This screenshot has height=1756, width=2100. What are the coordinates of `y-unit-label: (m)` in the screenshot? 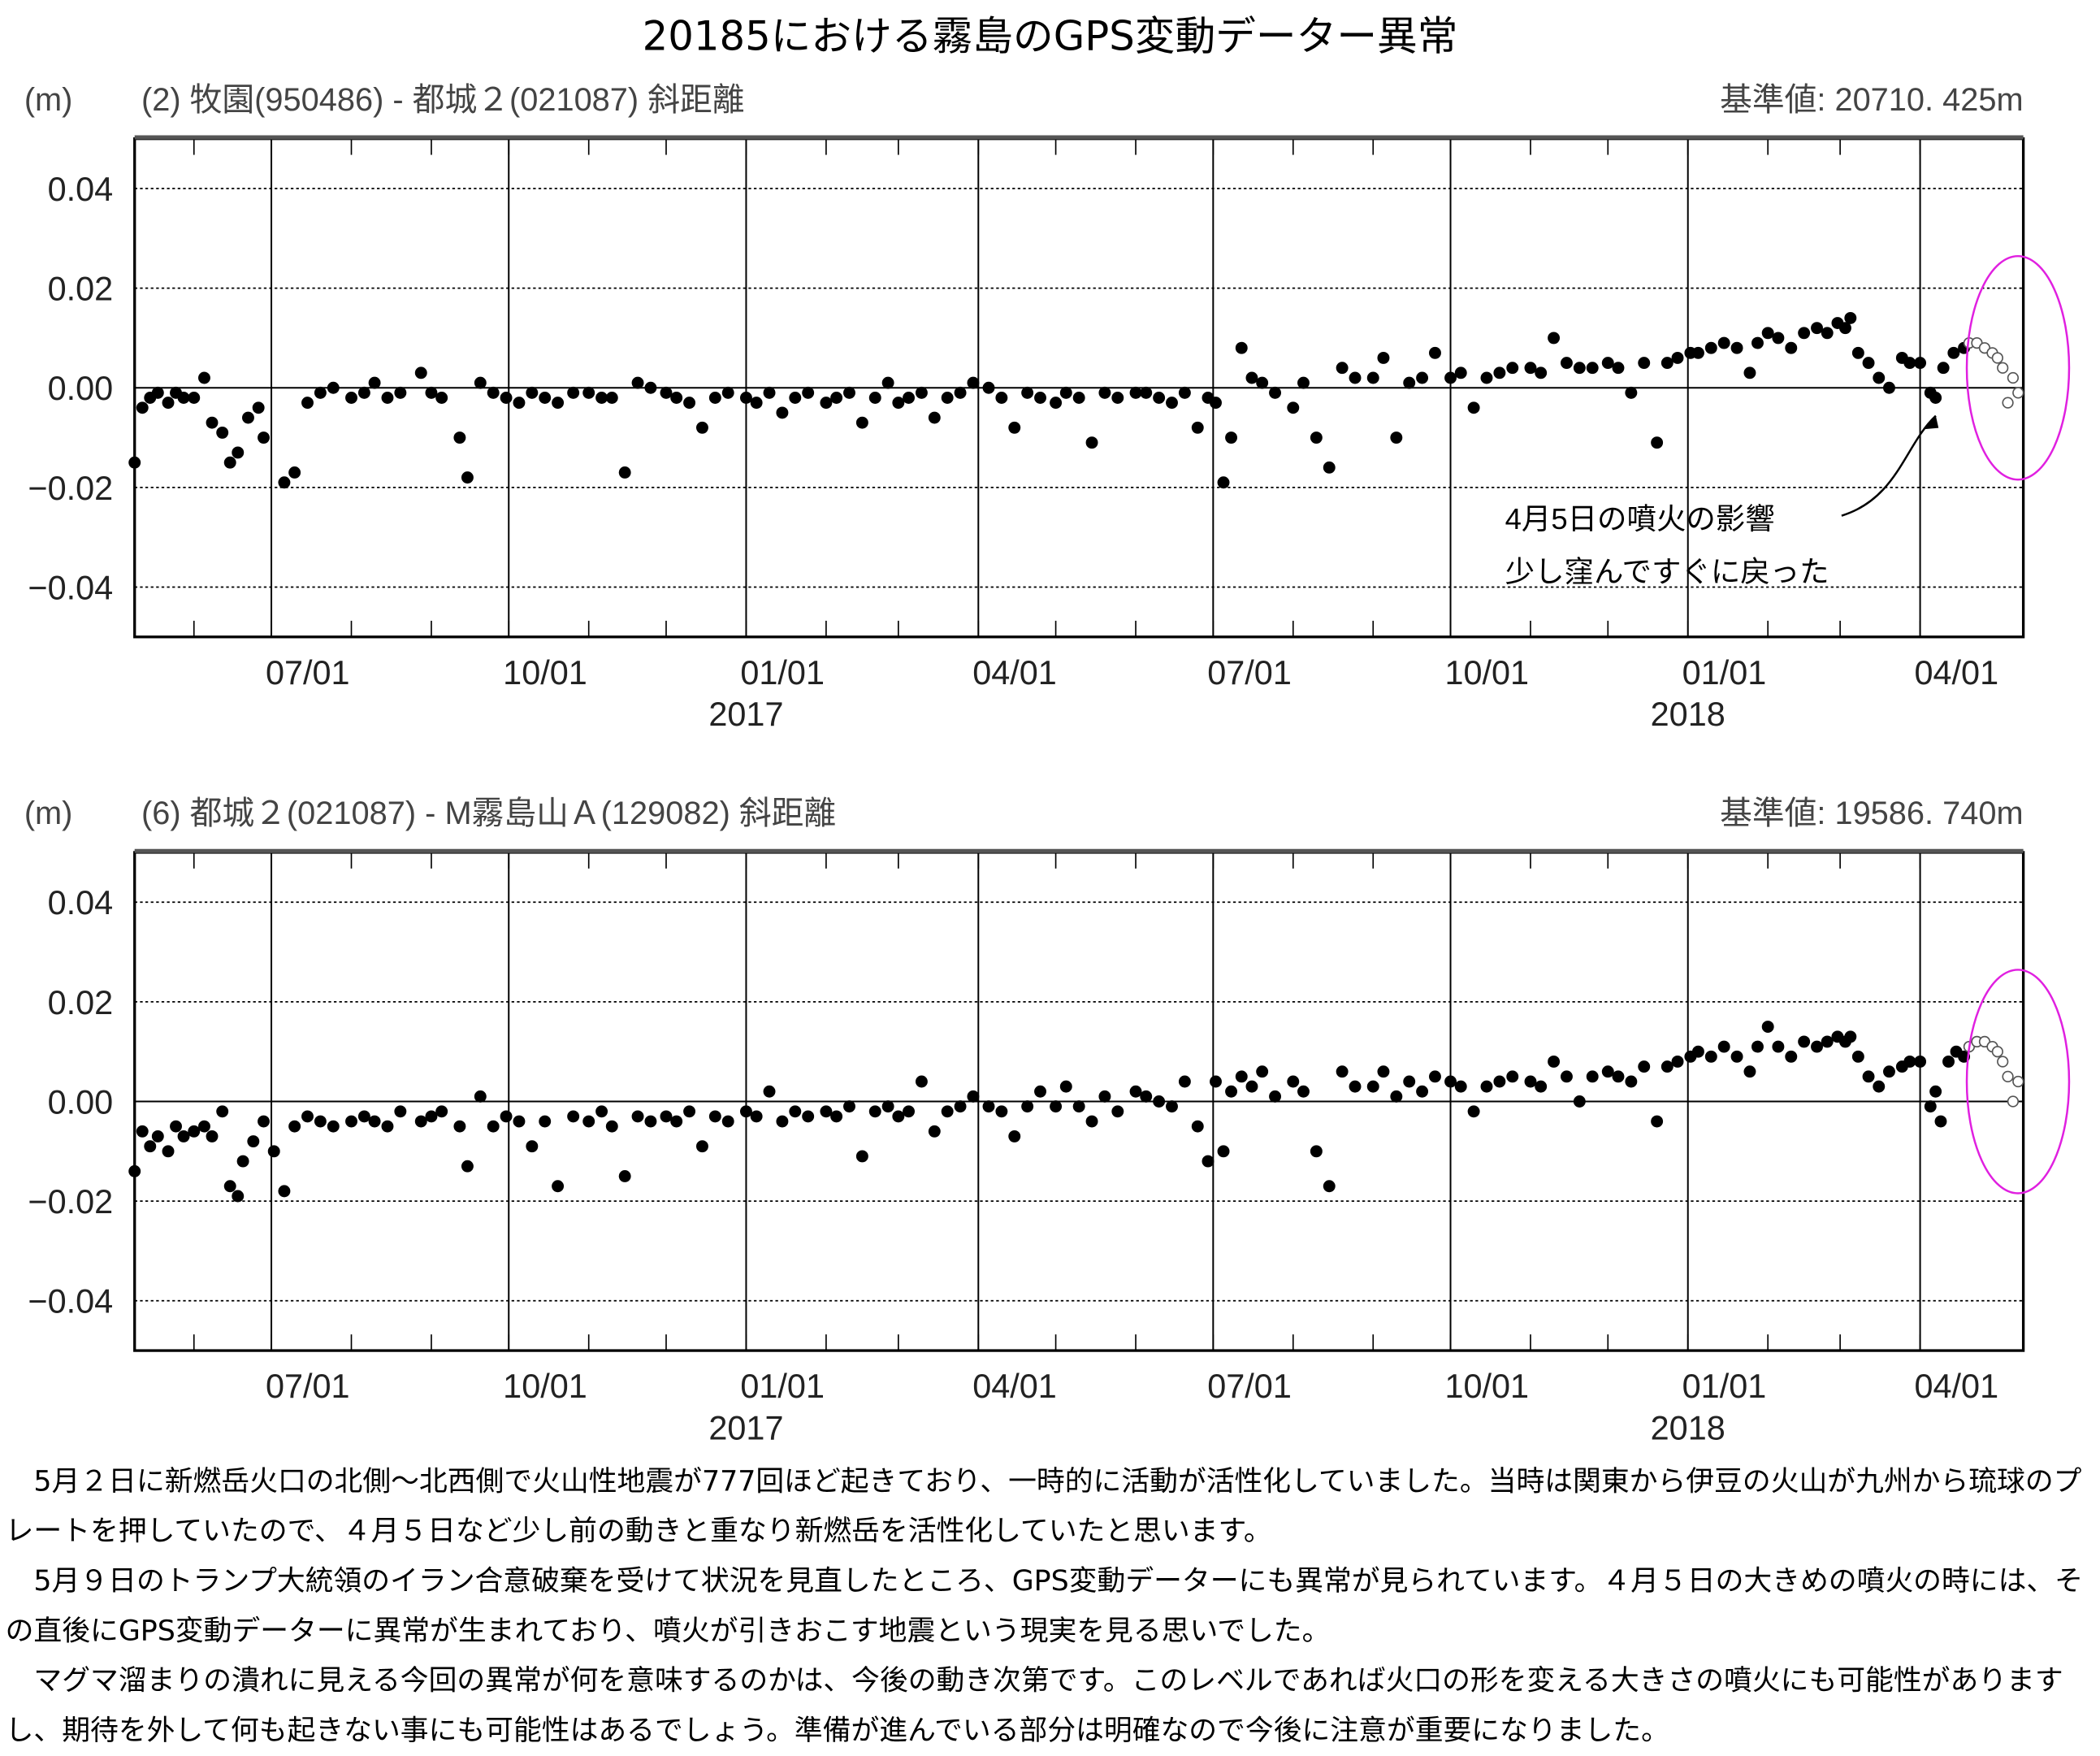 It's located at (48, 813).